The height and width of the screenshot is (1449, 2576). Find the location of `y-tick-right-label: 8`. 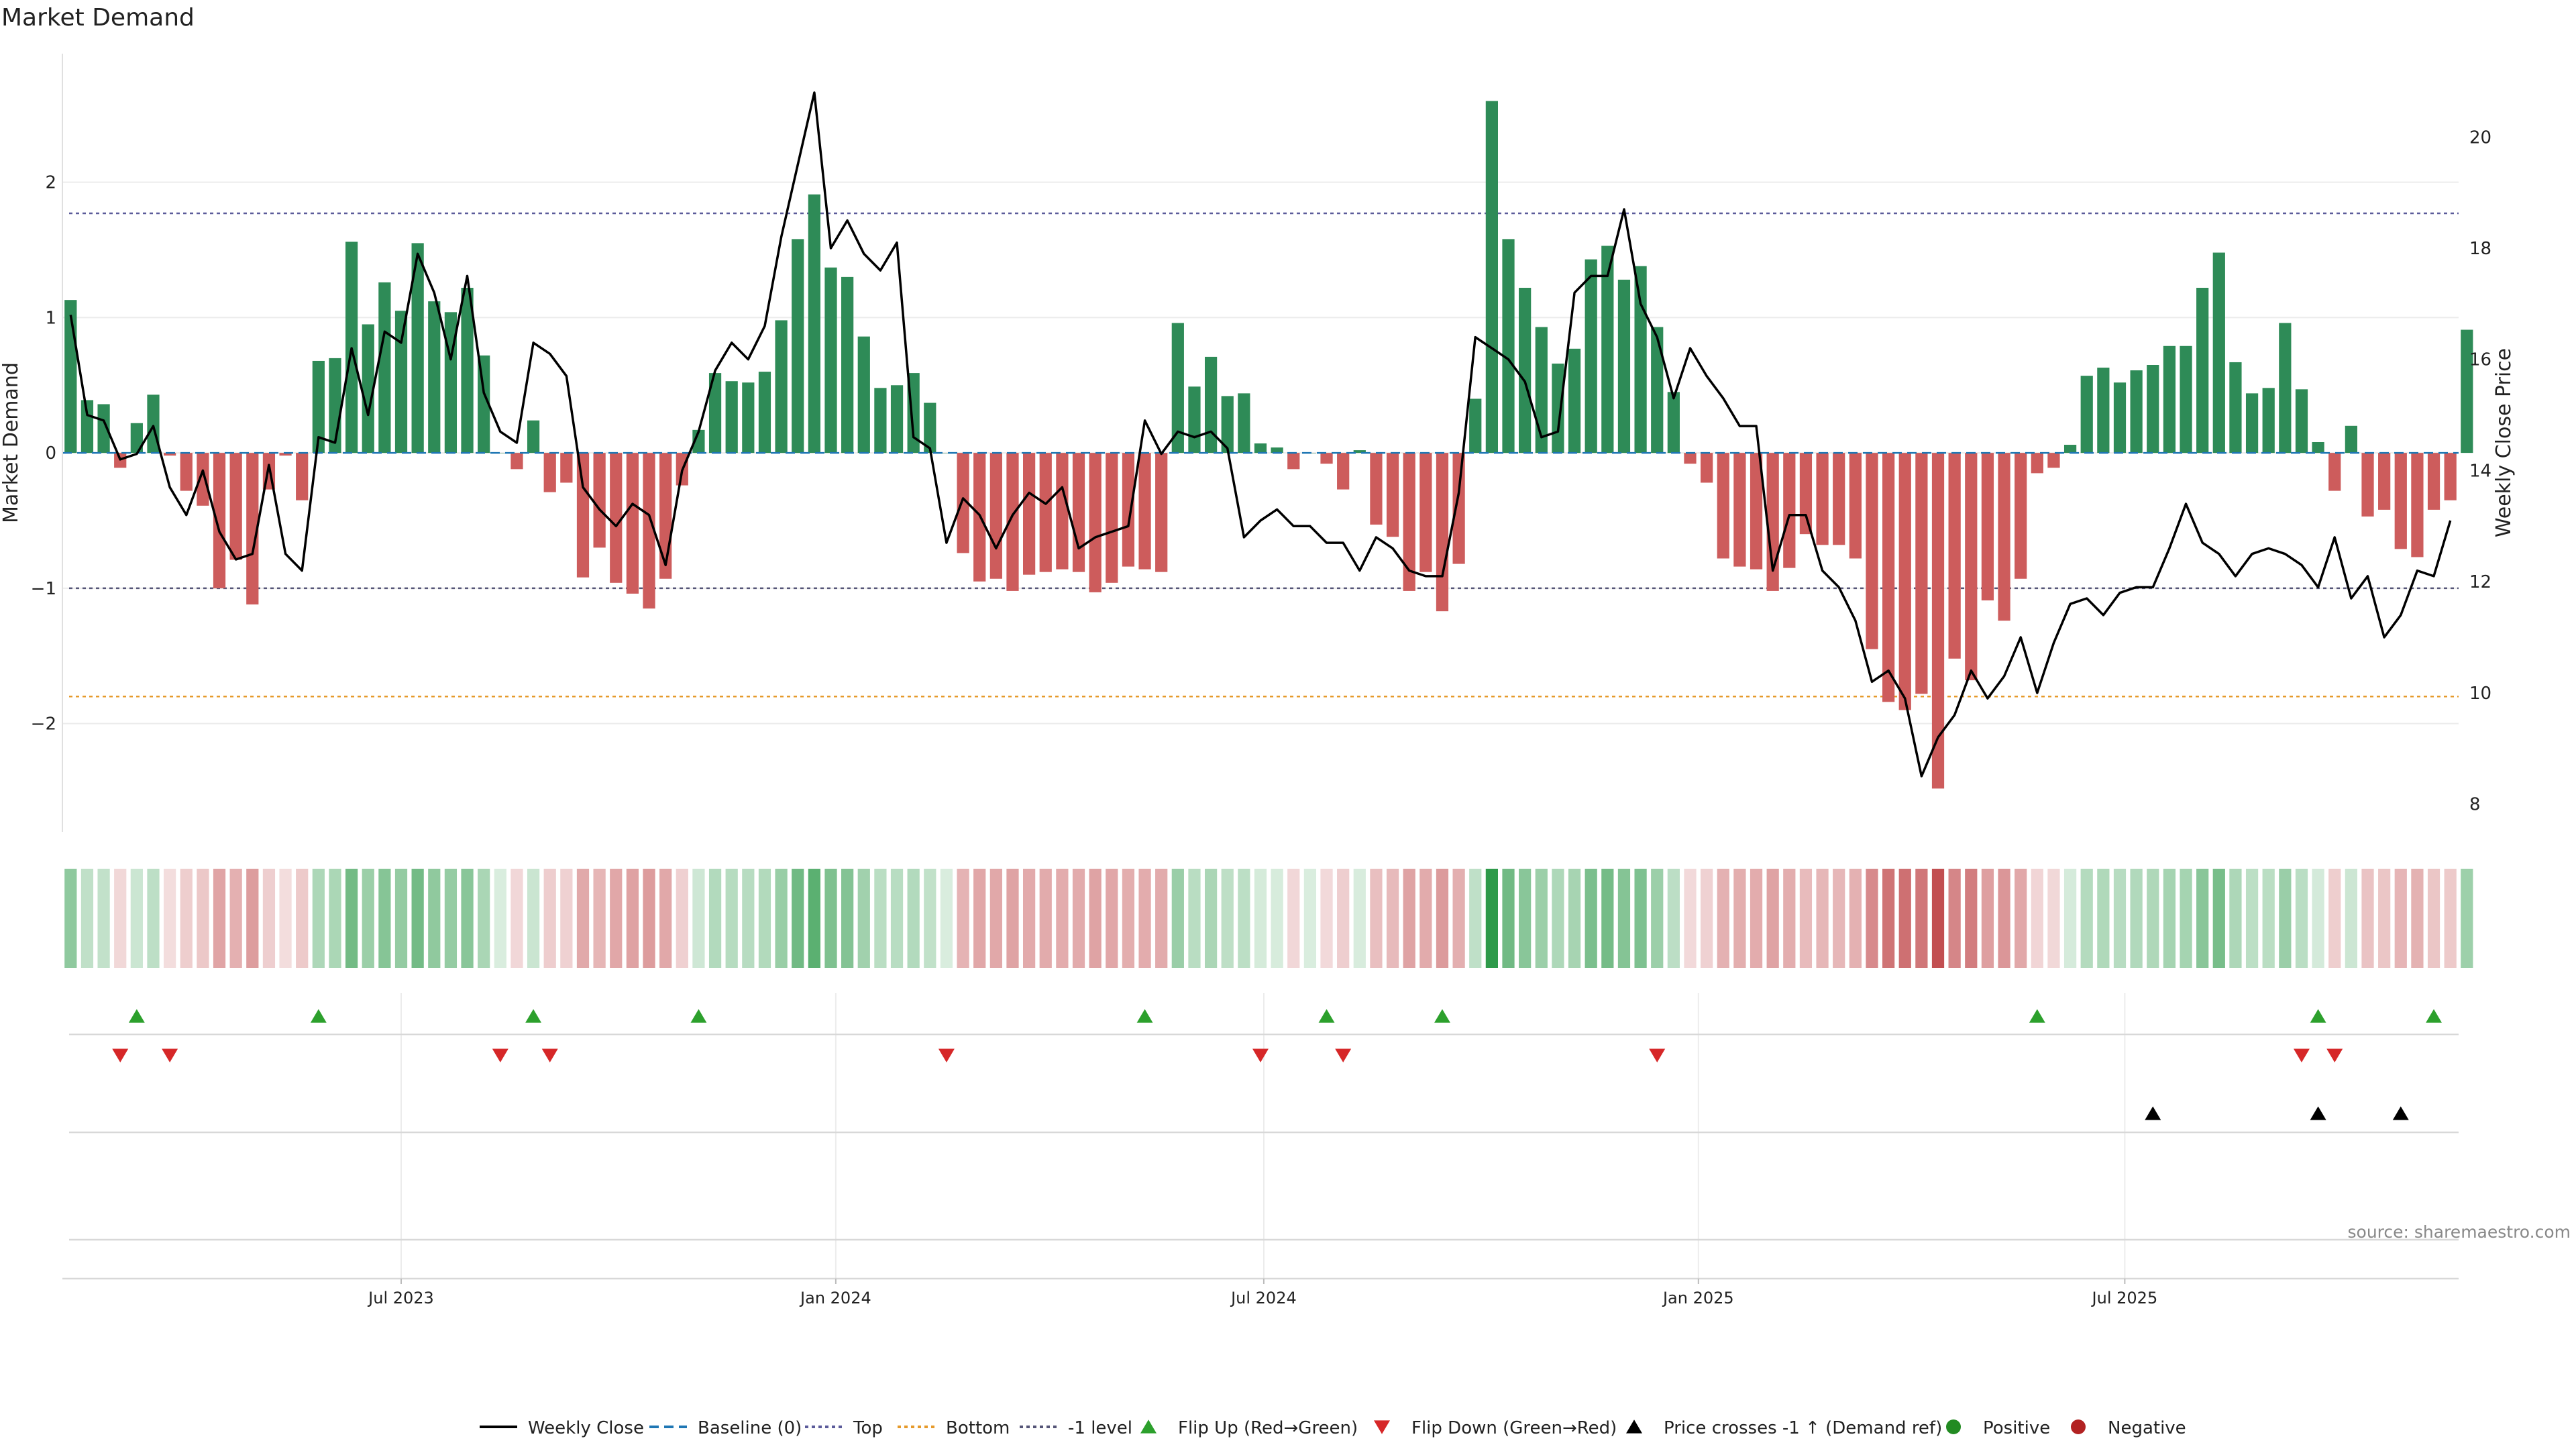

y-tick-right-label: 8 is located at coordinates (2475, 805).